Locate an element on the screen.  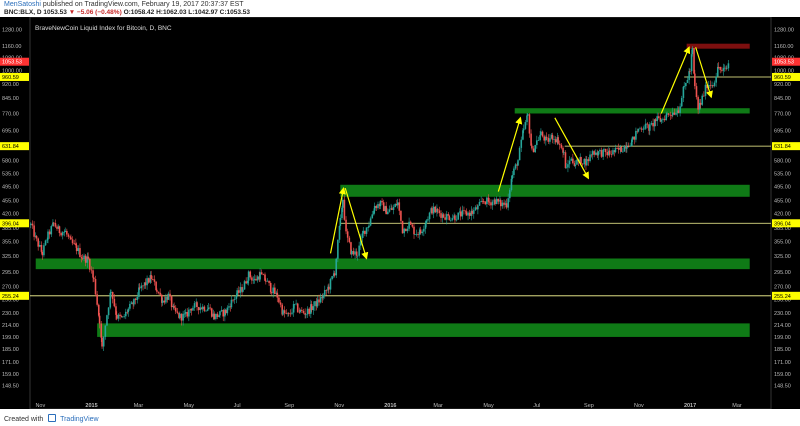
x-tick-label: Nov is located at coordinates (639, 406).